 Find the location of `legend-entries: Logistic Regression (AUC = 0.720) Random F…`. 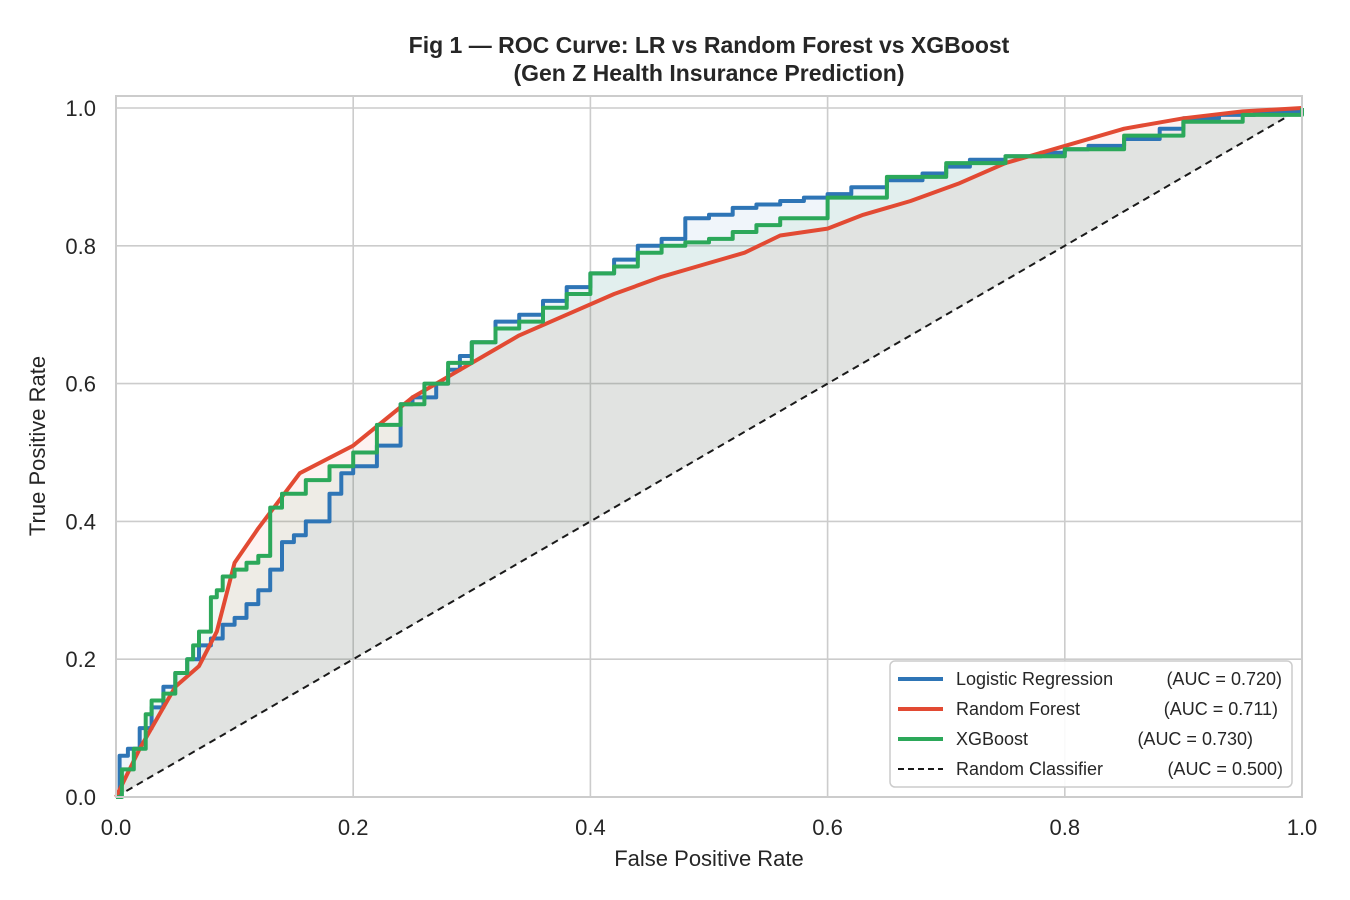

legend-entries: Logistic Regression (AUC = 0.720) Random F… is located at coordinates (1090, 724).